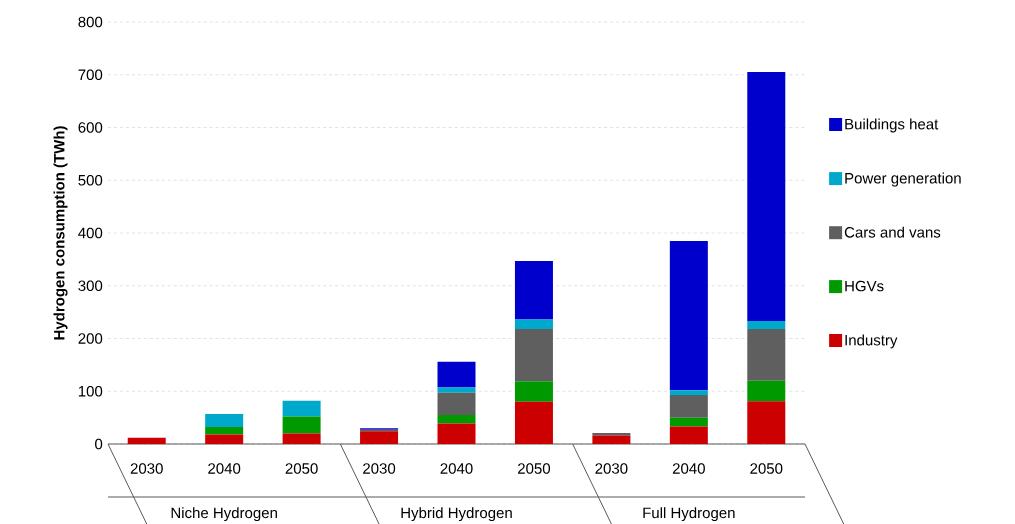 This screenshot has width=1015, height=524. What do you see at coordinates (90, 22) in the screenshot?
I see `y-tick-label: 800` at bounding box center [90, 22].